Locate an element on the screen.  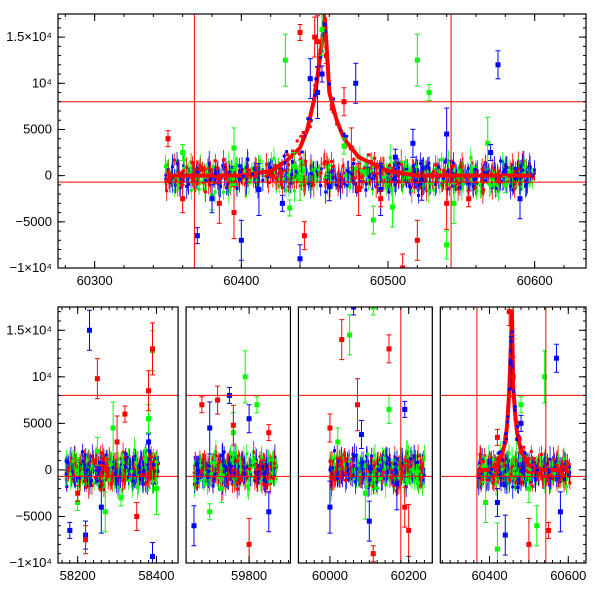
y-tick-label: 0 is located at coordinates (48, 175).